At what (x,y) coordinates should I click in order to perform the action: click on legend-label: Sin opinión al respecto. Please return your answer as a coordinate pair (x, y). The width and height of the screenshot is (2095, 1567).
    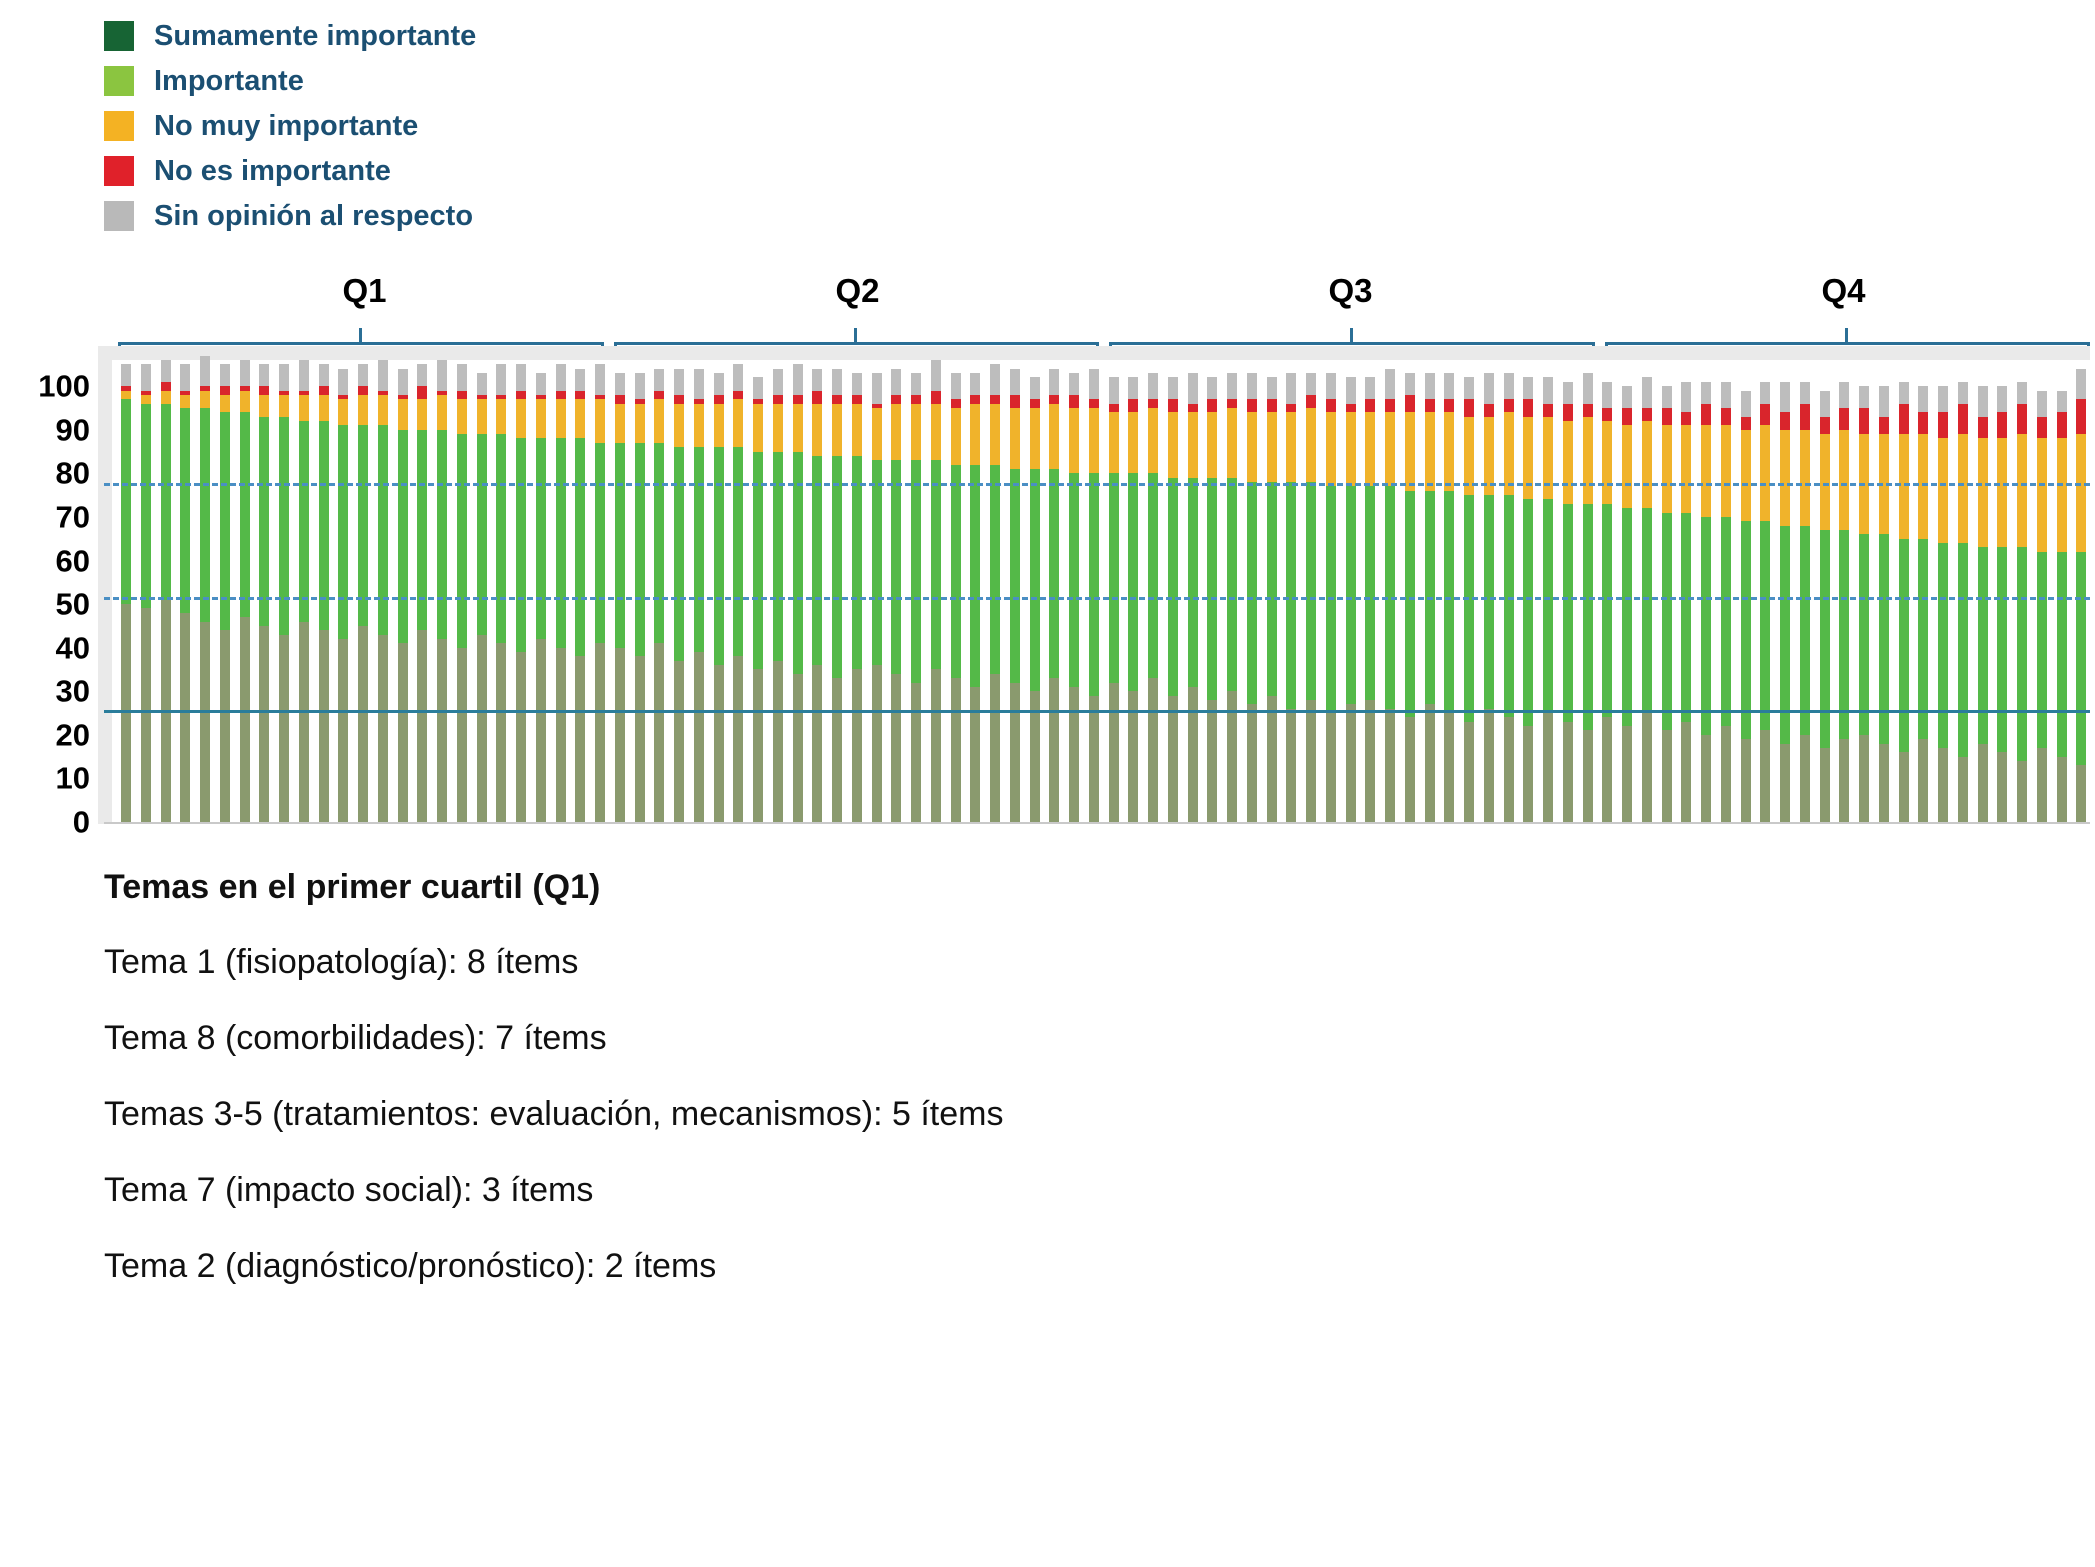
    Looking at the image, I should click on (314, 215).